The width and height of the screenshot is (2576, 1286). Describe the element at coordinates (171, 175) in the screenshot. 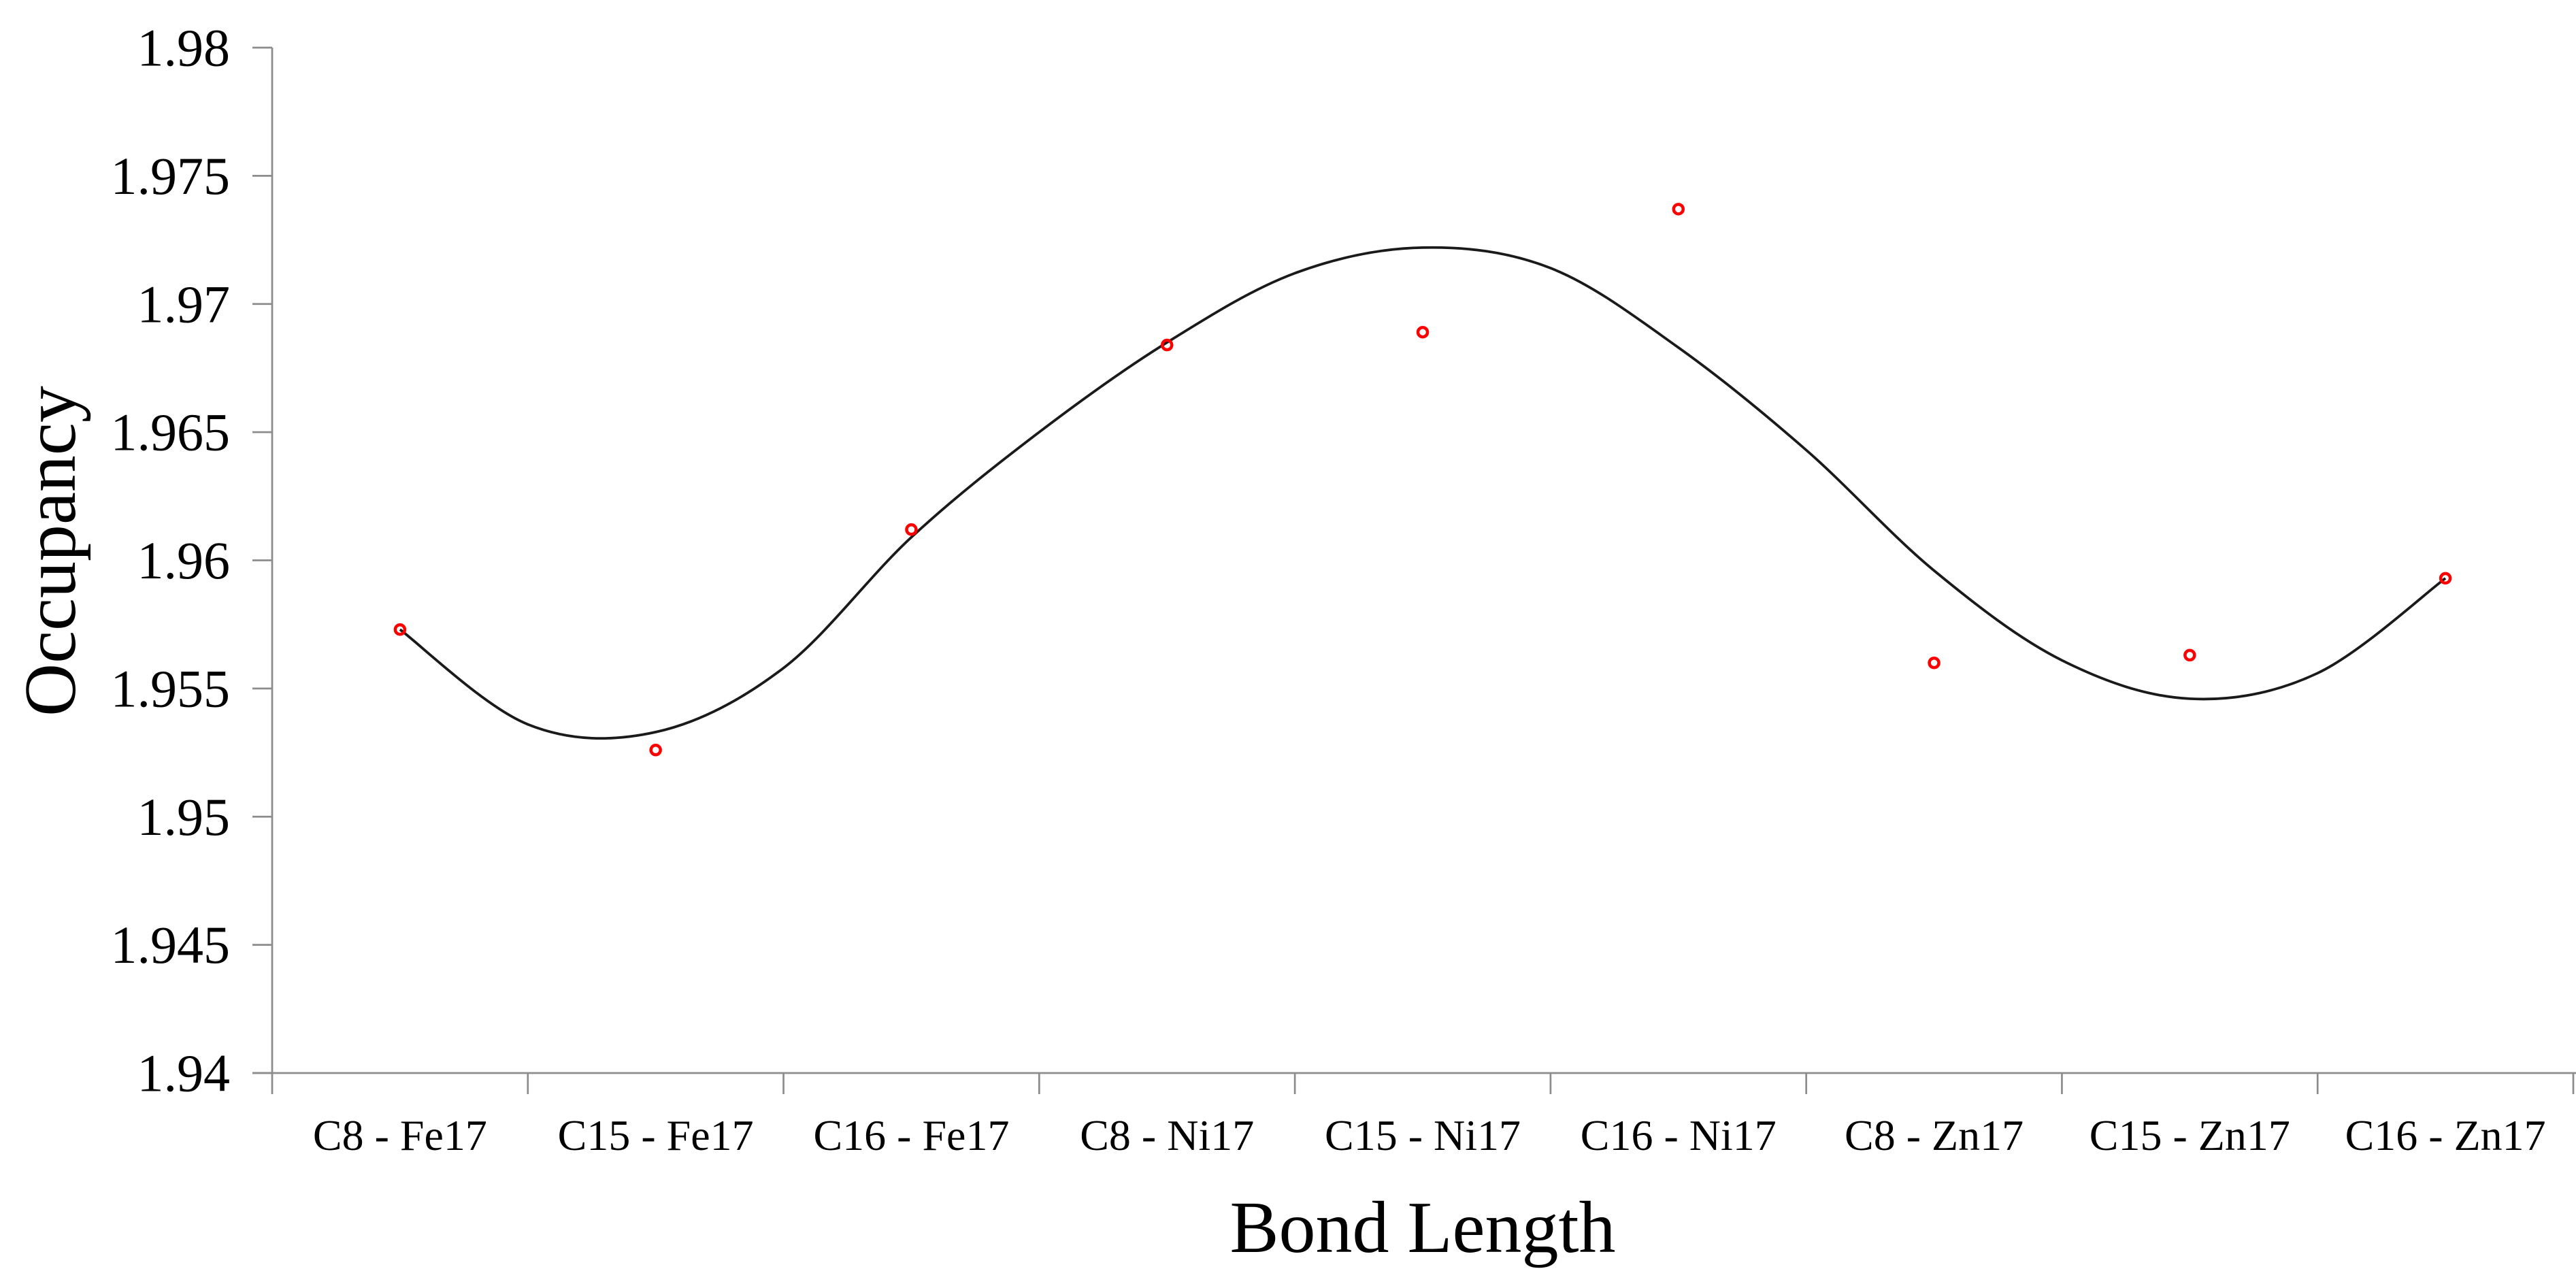

I see `y-tick-label: 1.975` at that location.